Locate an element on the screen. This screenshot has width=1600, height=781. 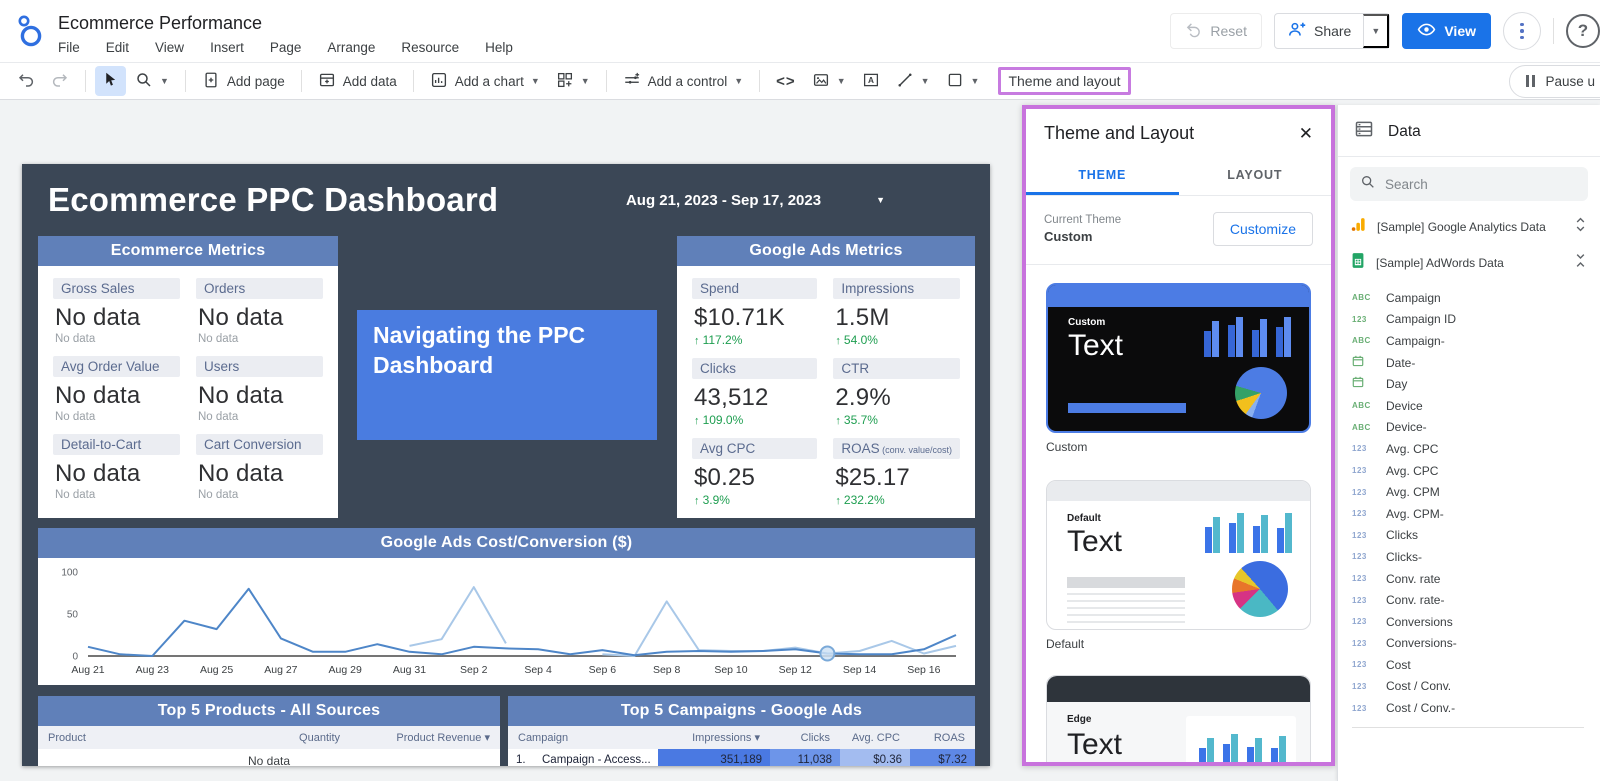
kpi-gross-sales: Gross Sales No data No data is located at coordinates (116, 311).